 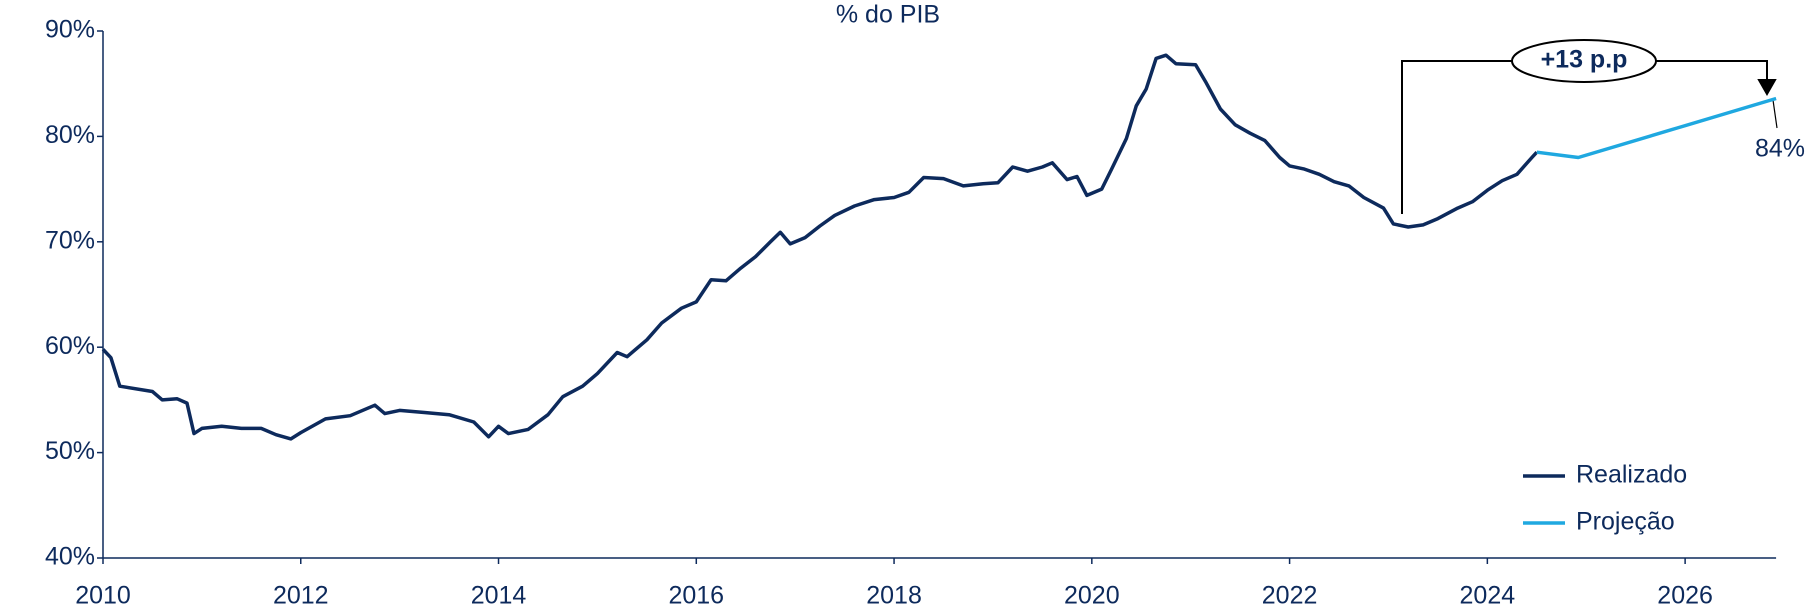 I want to click on x-tick-label: 2024, so click(x=1488, y=596).